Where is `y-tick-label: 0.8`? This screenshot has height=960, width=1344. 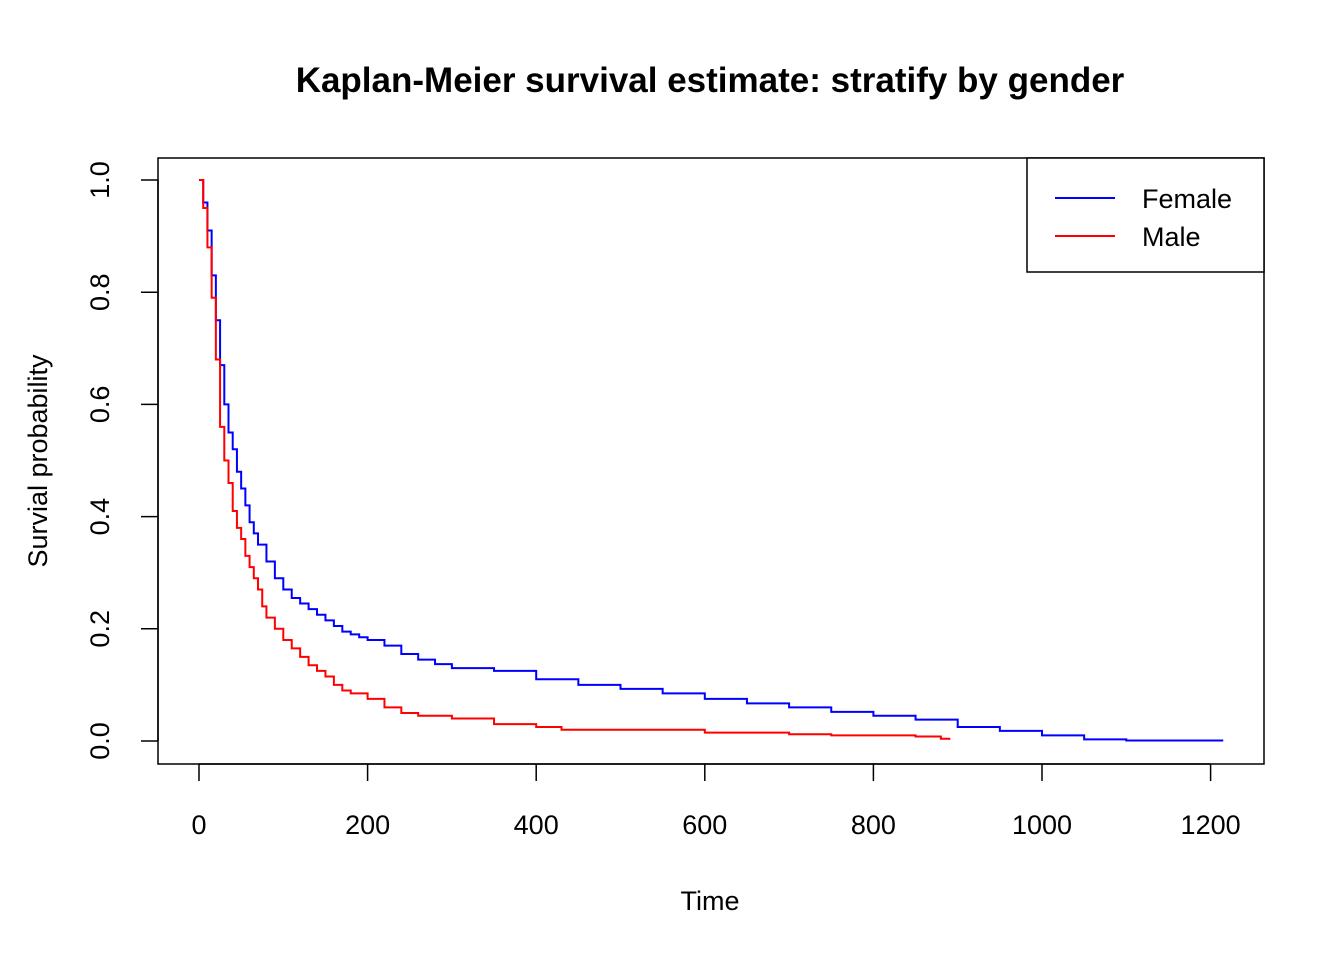
y-tick-label: 0.8 is located at coordinates (100, 292).